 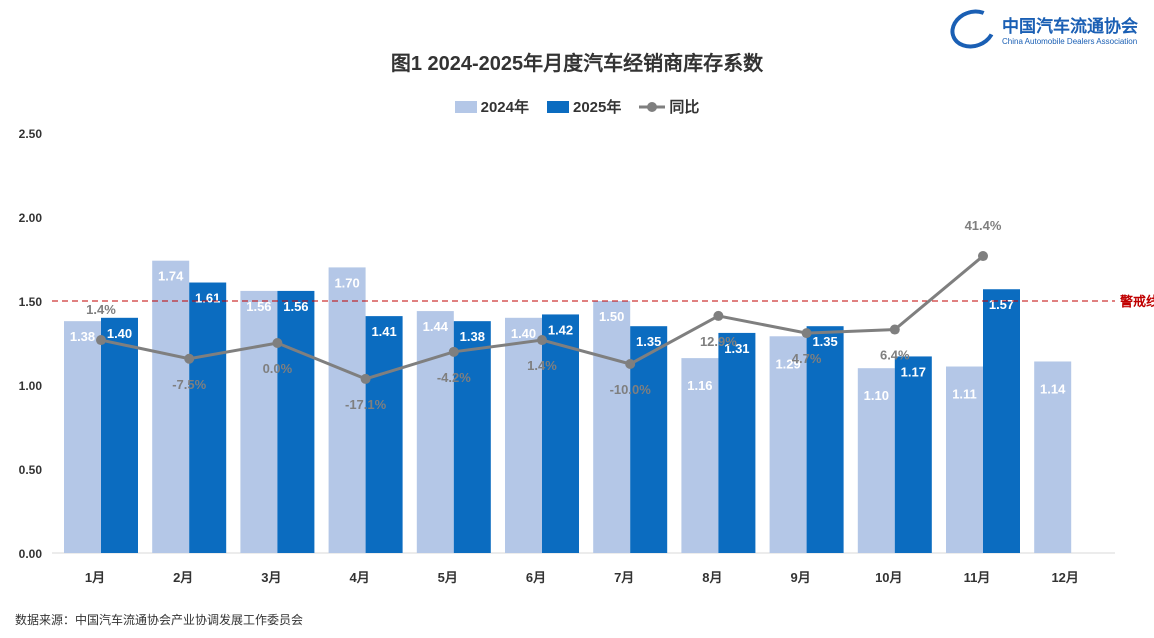 What do you see at coordinates (736, 348) in the screenshot?
I see `bar-label: 1.31` at bounding box center [736, 348].